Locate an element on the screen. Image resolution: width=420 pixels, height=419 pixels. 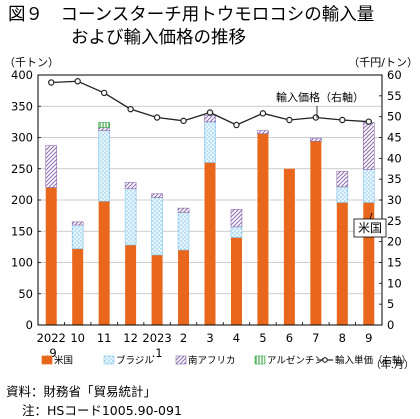
right-tick-label: 50 is located at coordinates (394, 117).